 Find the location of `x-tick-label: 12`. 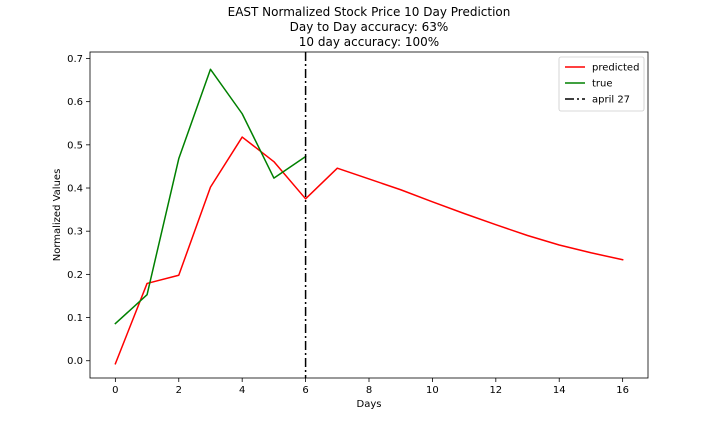

x-tick-label: 12 is located at coordinates (495, 390).